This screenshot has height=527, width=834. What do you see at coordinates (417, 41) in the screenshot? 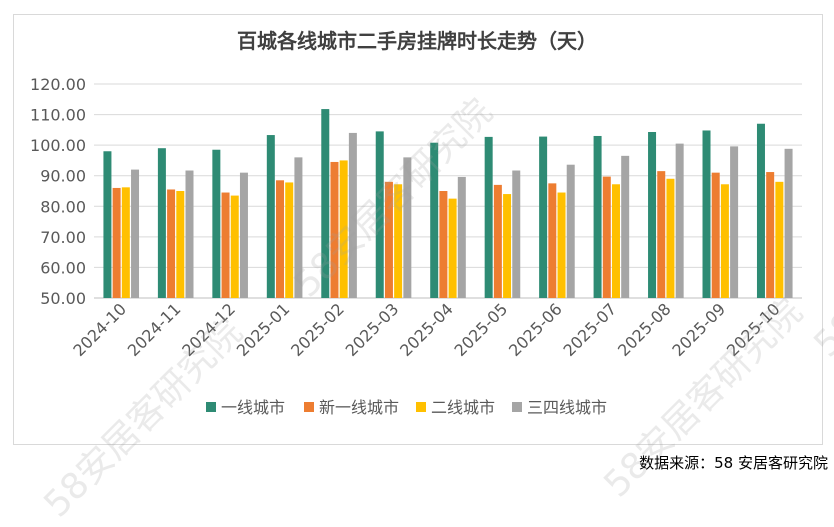
I see `chart-title: 百城各线城市二手房挂牌时长走势（天）` at bounding box center [417, 41].